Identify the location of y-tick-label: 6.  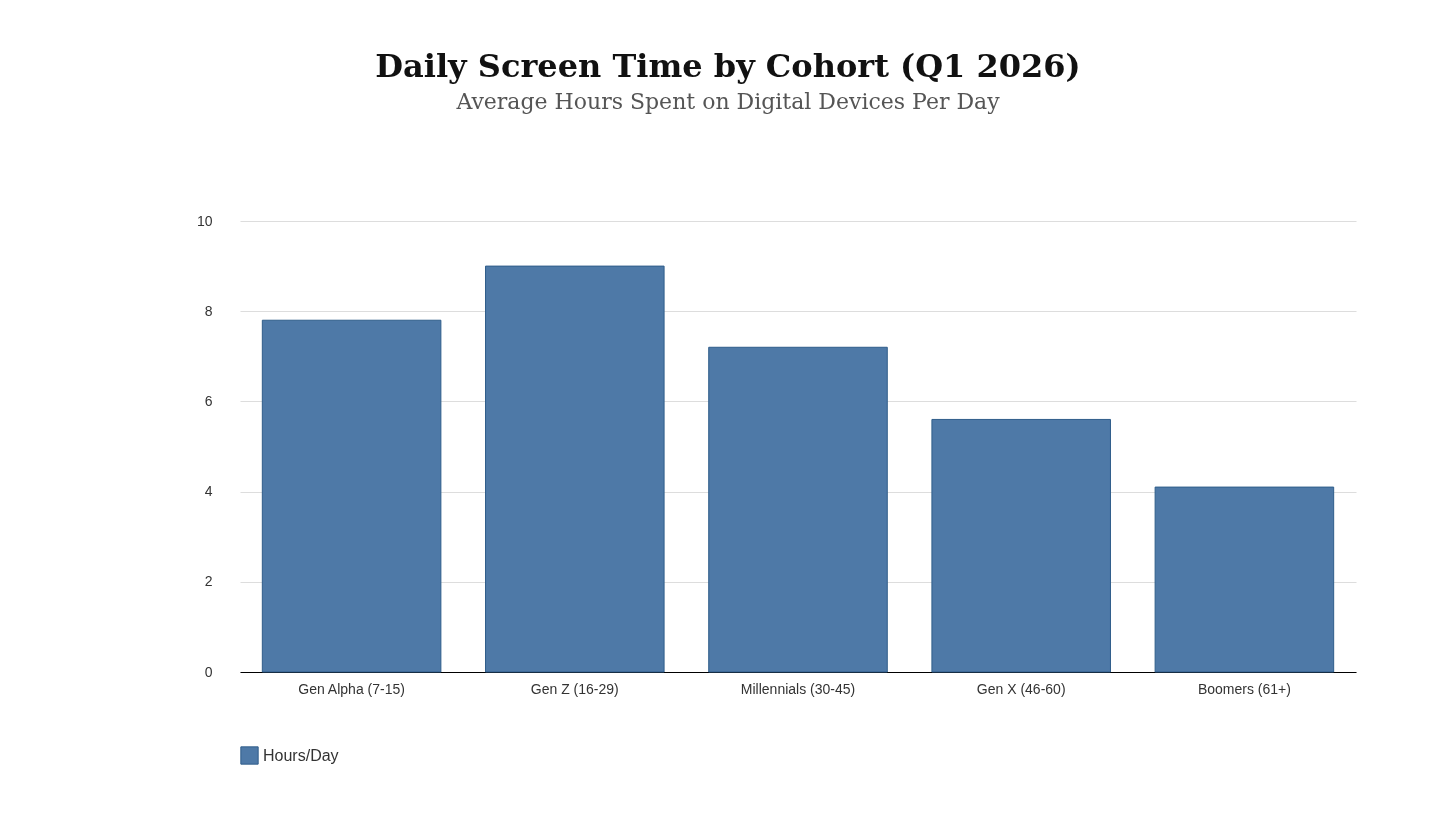
(208, 400).